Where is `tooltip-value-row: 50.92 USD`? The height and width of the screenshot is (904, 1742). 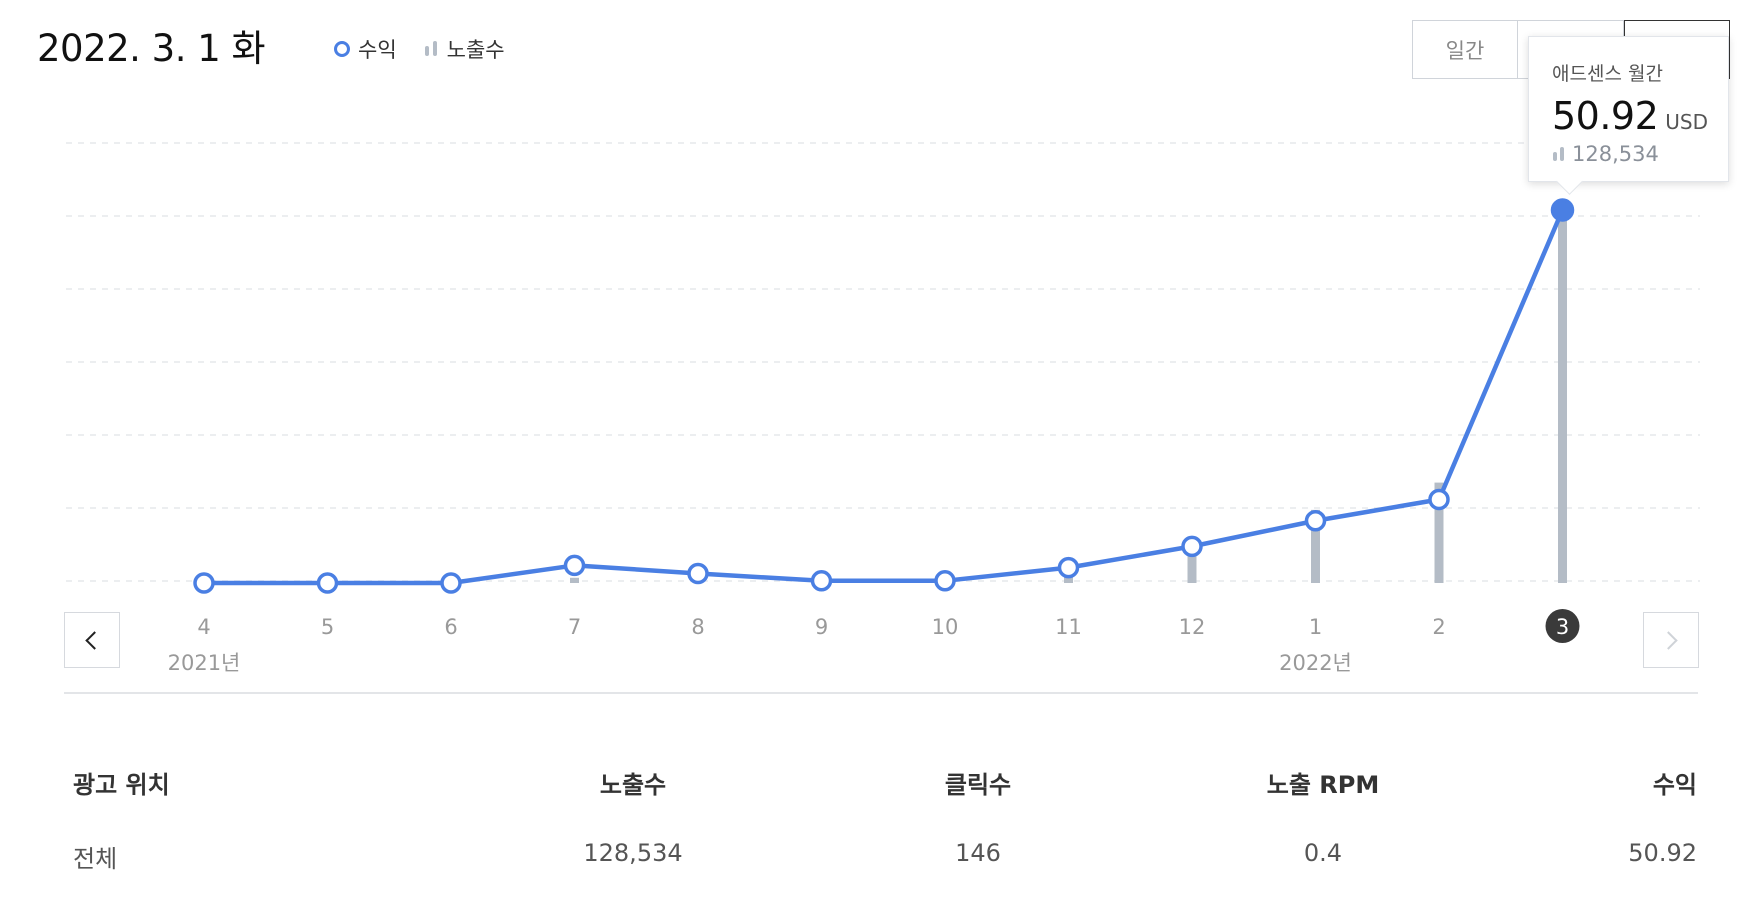 tooltip-value-row: 50.92 USD is located at coordinates (1640, 116).